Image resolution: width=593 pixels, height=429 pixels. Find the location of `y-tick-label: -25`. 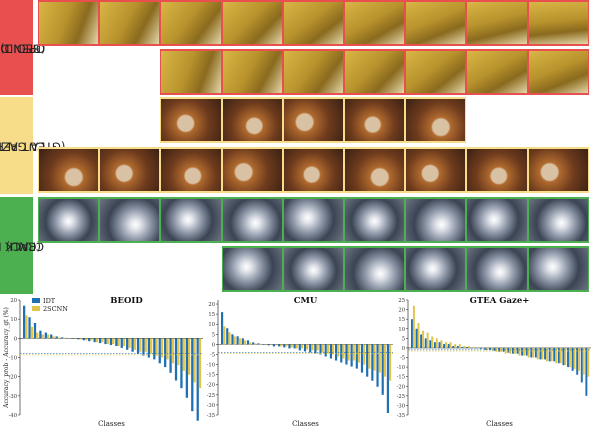

y-tick-label: -25 is located at coordinates (401, 397).